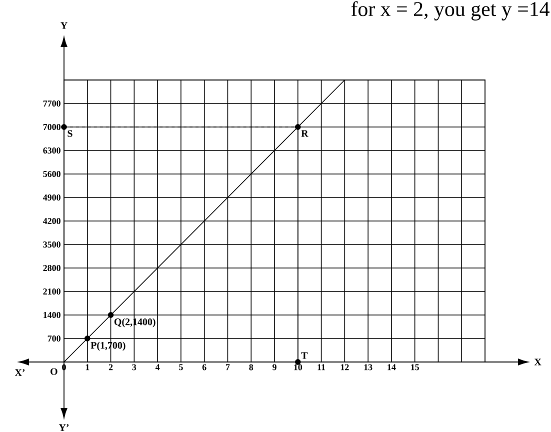 Image resolution: width=551 pixels, height=432 pixels. Describe the element at coordinates (51, 221) in the screenshot. I see `y-tick-label: 4200` at that location.